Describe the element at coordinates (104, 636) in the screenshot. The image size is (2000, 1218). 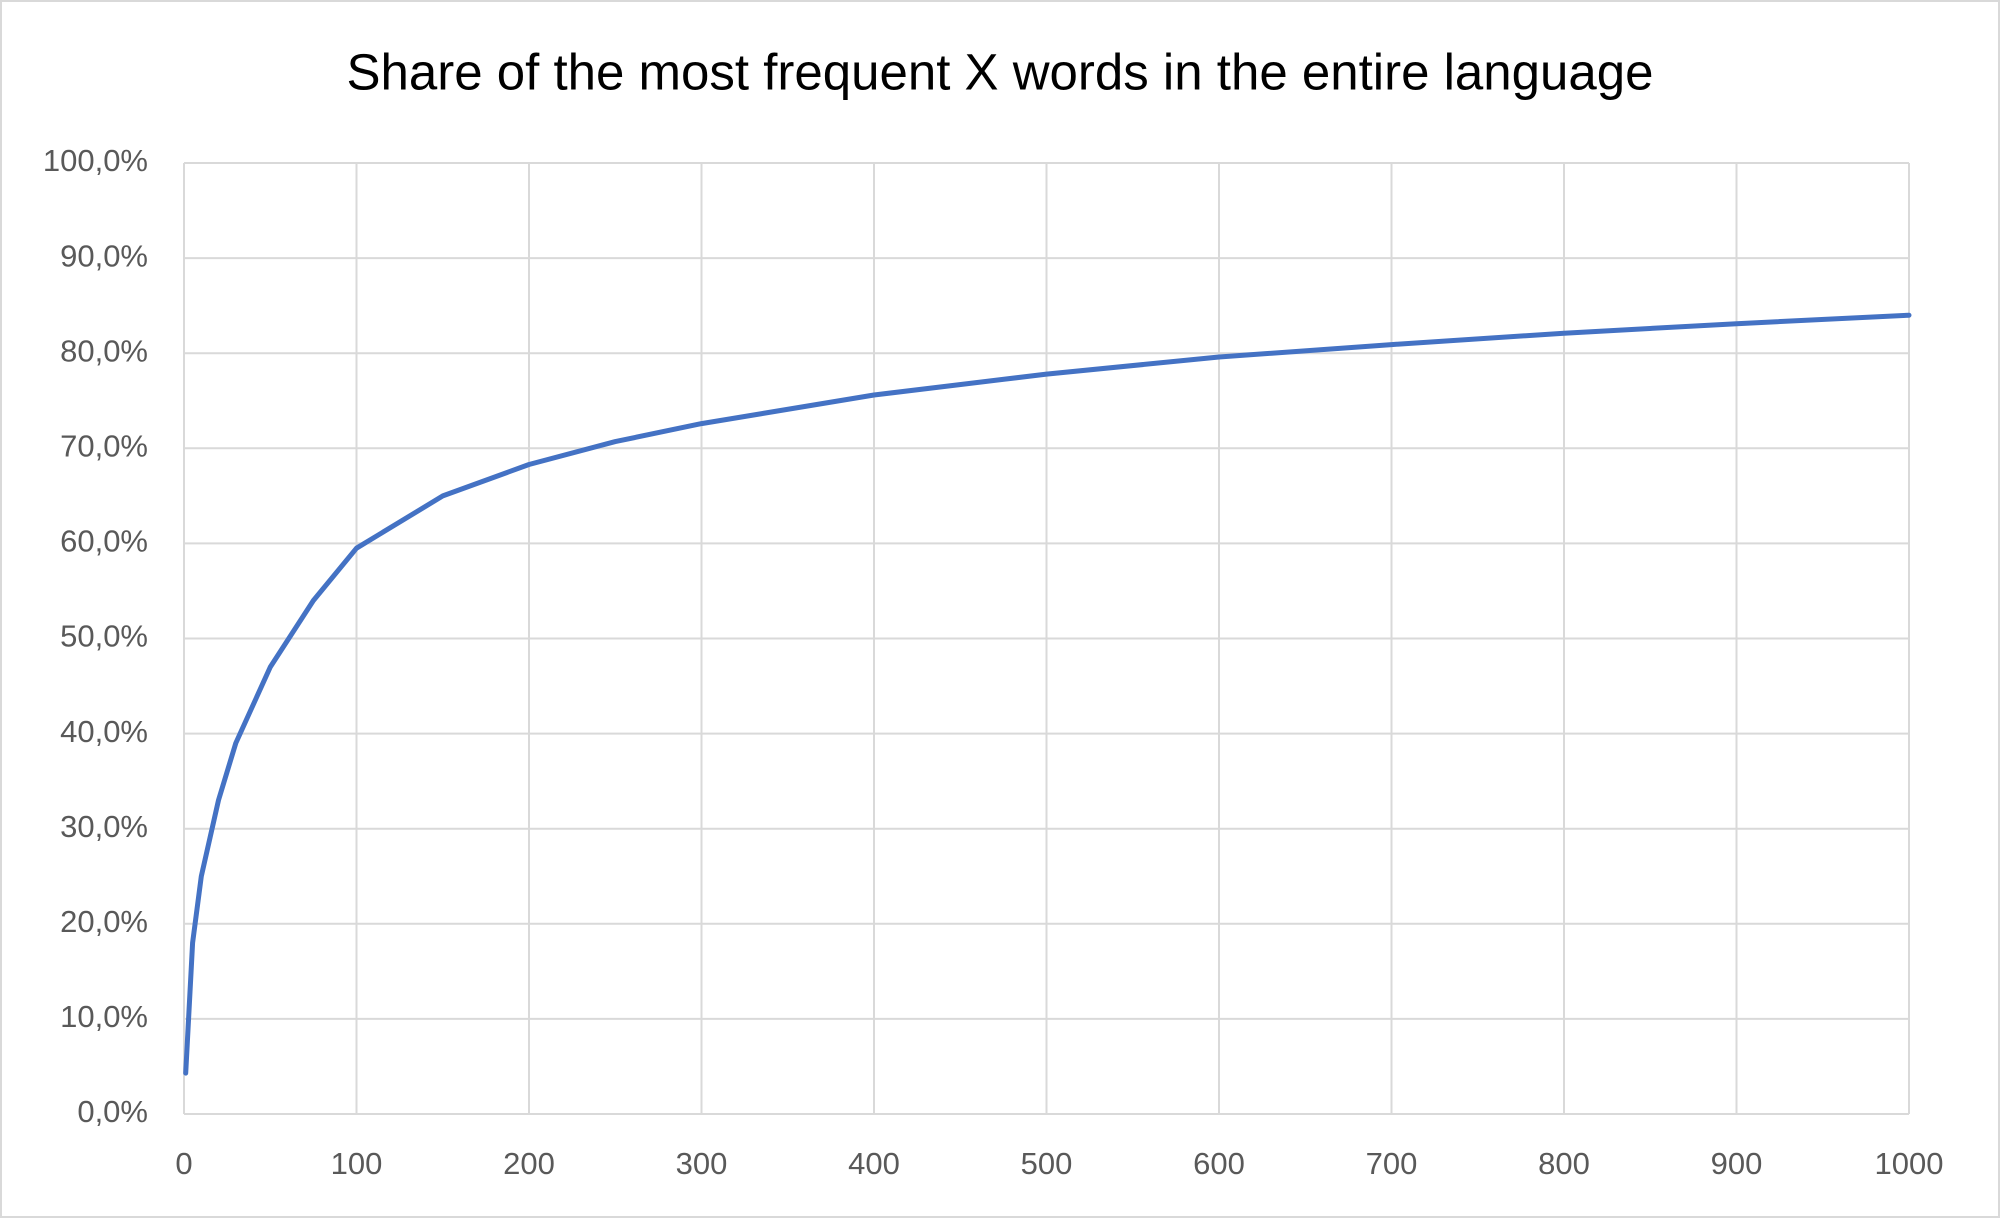
I see `y-tick-label: 50,0%` at that location.